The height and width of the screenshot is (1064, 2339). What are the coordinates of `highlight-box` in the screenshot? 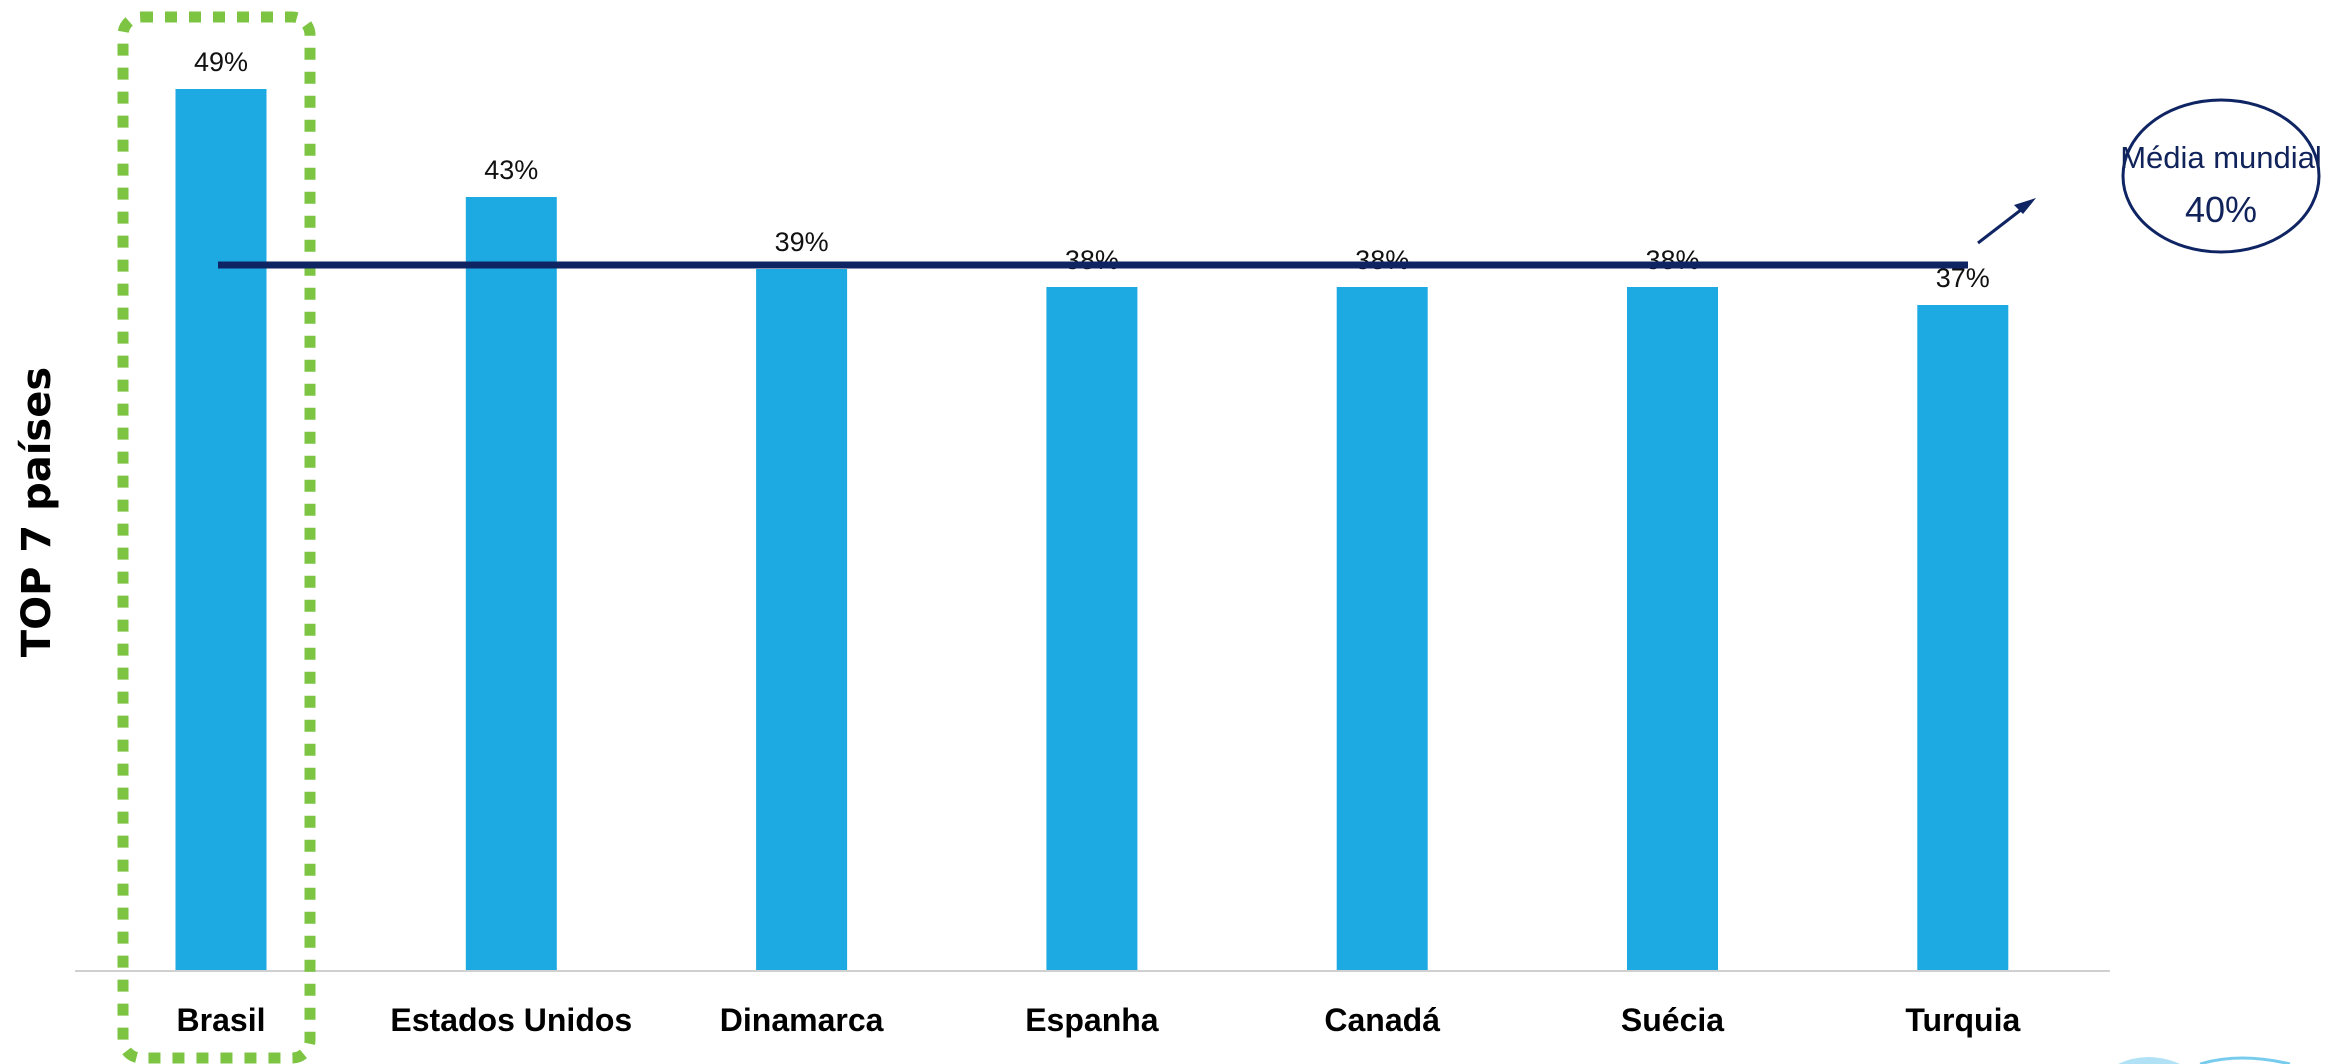 It's located at (216, 537).